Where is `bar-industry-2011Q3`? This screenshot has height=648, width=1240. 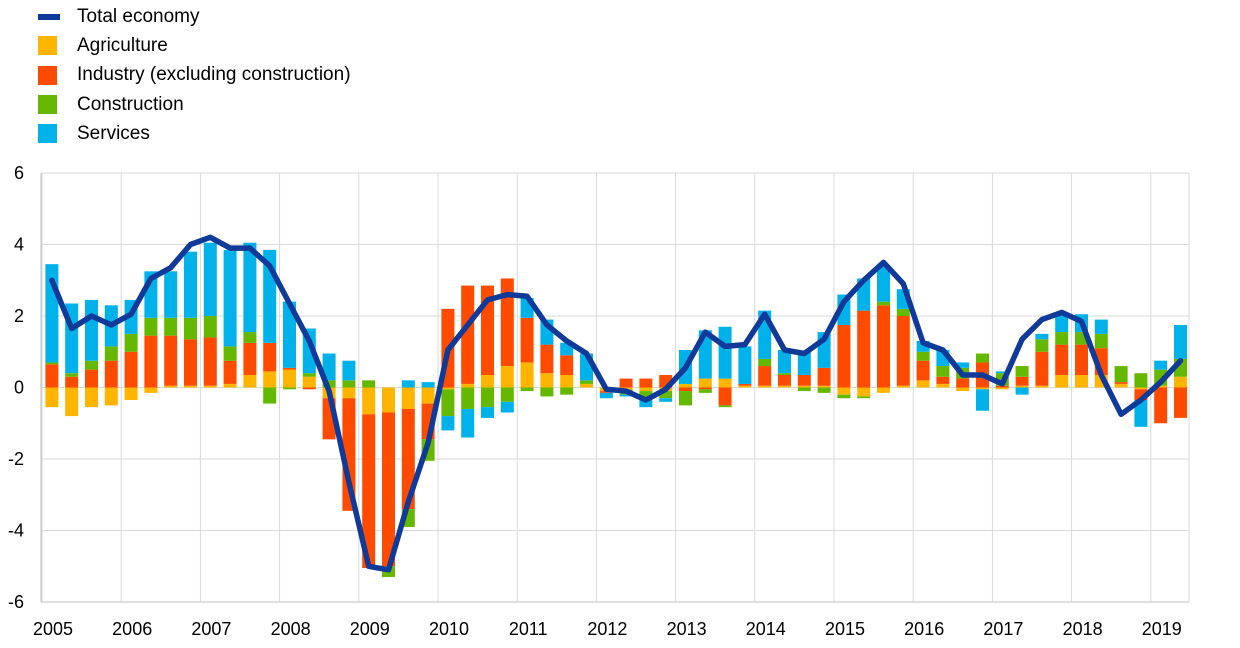
bar-industry-2011Q3 is located at coordinates (567, 365).